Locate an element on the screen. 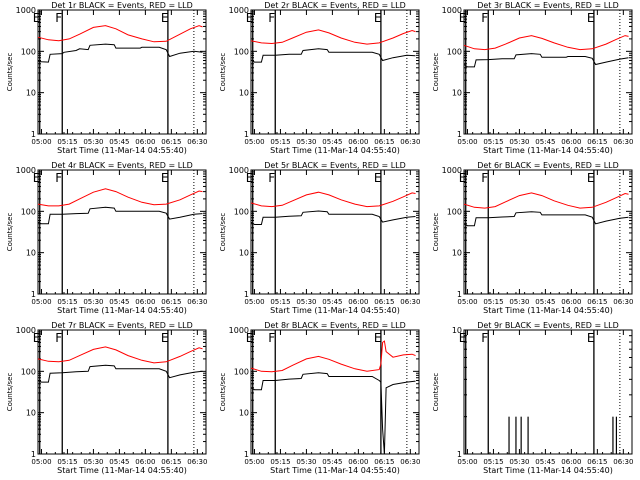 The height and width of the screenshot is (480, 640). panel-title: Det 1r BLACK = Events, RED = LLD is located at coordinates (122, 5).